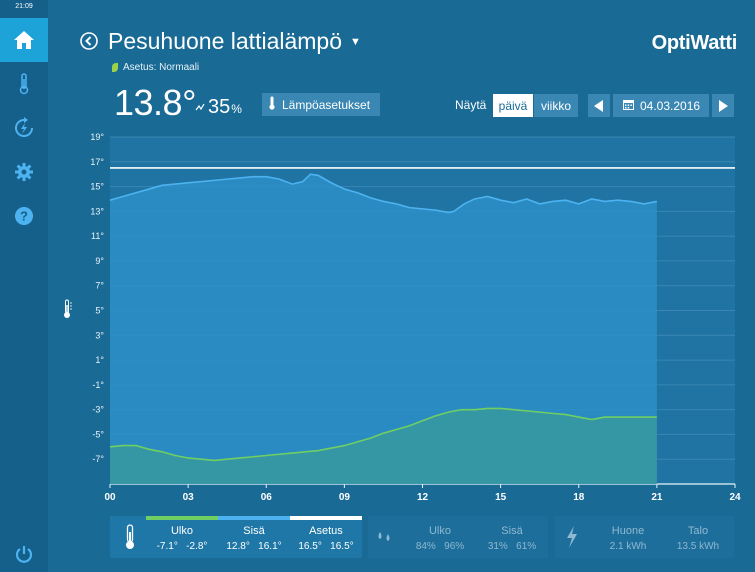 The height and width of the screenshot is (572, 755). I want to click on energy-talo-label: Talo, so click(698, 531).